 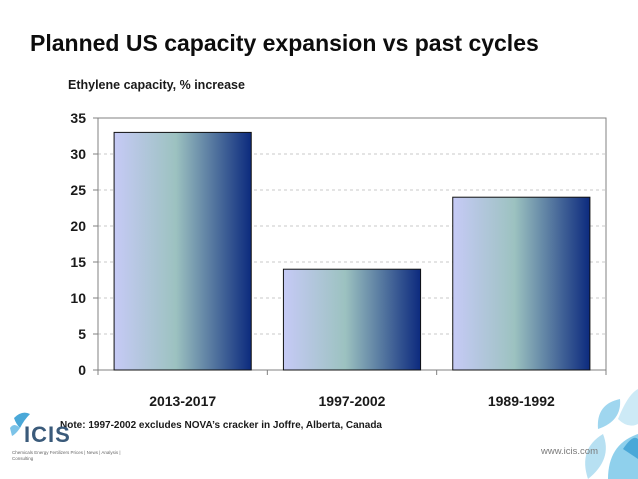 I want to click on x-tick-label: 2013-2017, so click(x=182, y=401).